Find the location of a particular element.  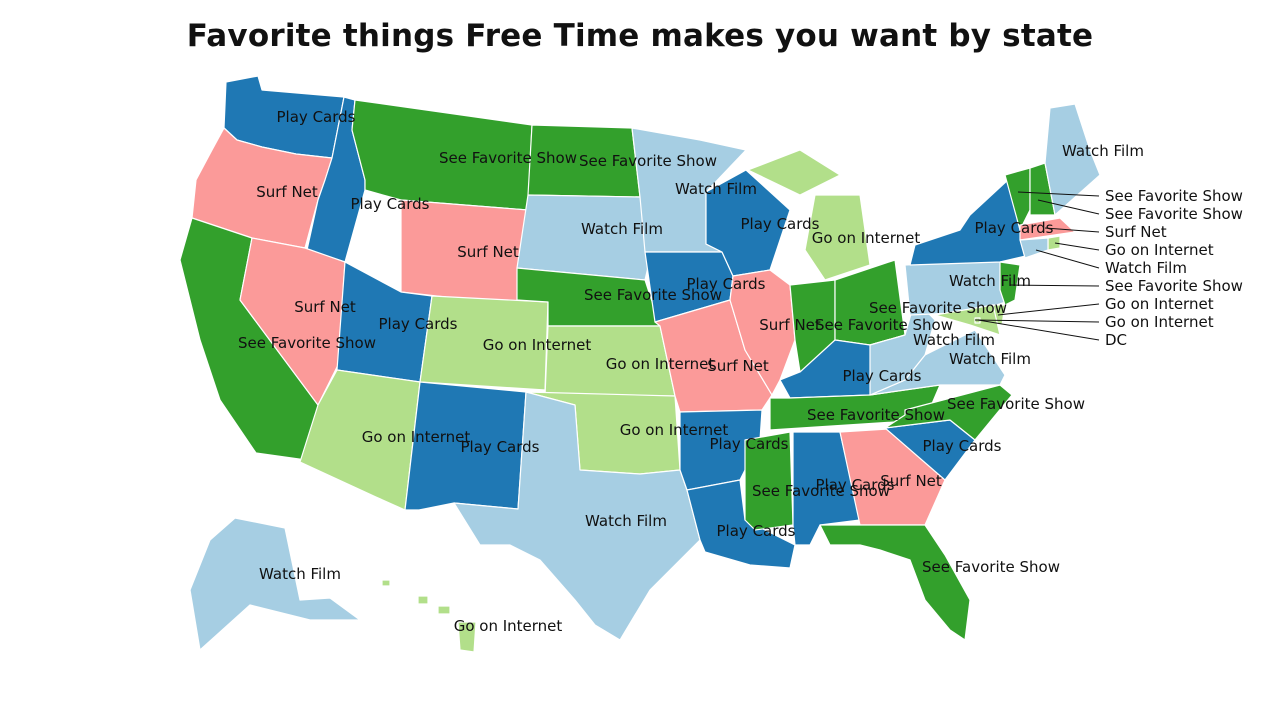

state-label-ca: See Favorite Show is located at coordinates (307, 343).